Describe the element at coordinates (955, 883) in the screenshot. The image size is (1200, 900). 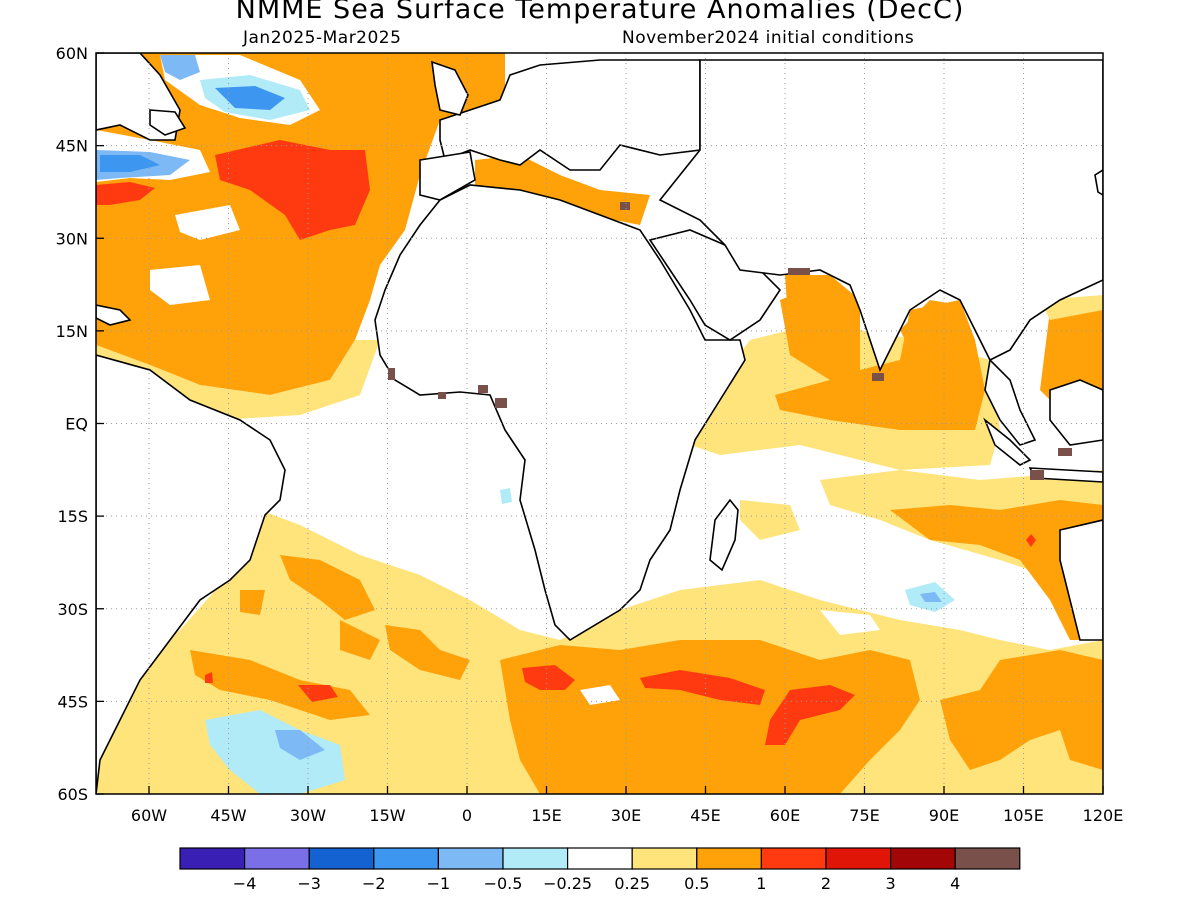
I see `colorbar-label: 4` at that location.